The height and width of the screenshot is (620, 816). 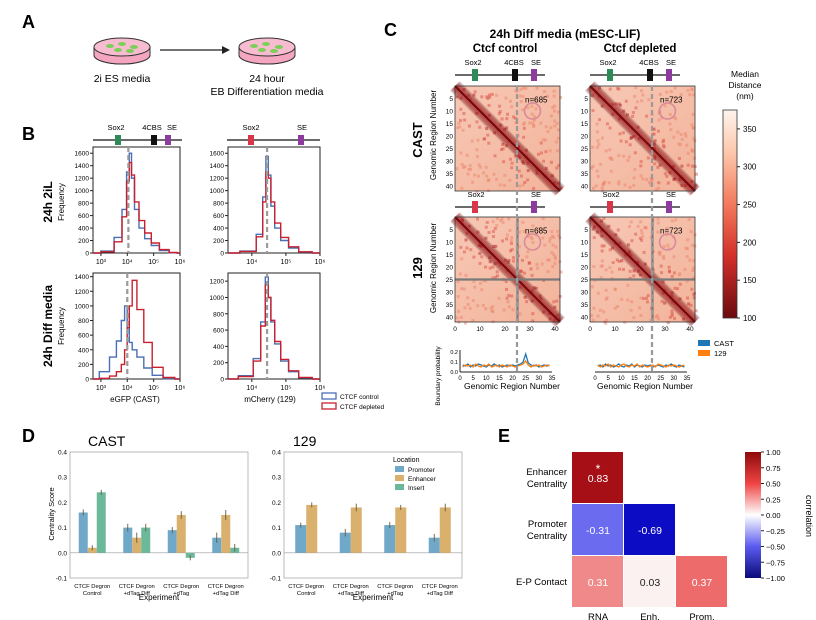 What do you see at coordinates (137, 594) in the screenshot?
I see `x-tick-label: +dTag Diff` at bounding box center [137, 594].